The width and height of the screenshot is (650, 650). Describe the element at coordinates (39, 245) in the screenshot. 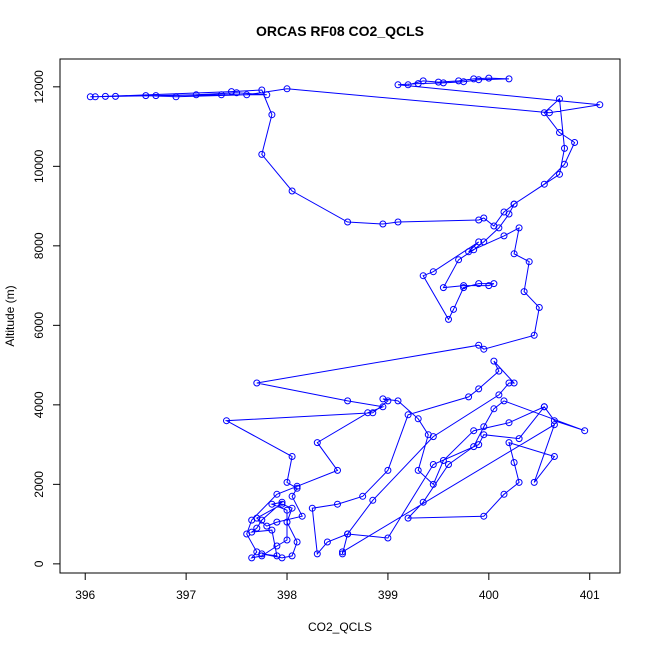

I see `y-tick-label: 8000` at that location.